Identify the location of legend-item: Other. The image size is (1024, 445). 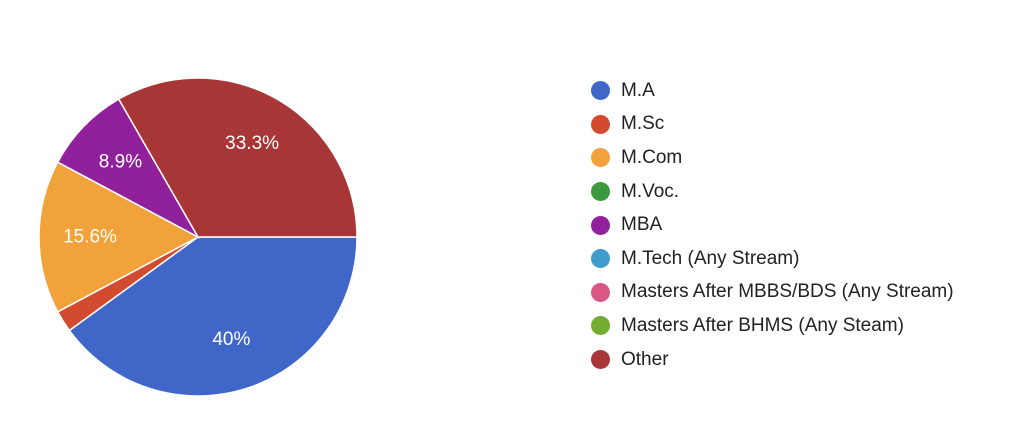
(772, 360).